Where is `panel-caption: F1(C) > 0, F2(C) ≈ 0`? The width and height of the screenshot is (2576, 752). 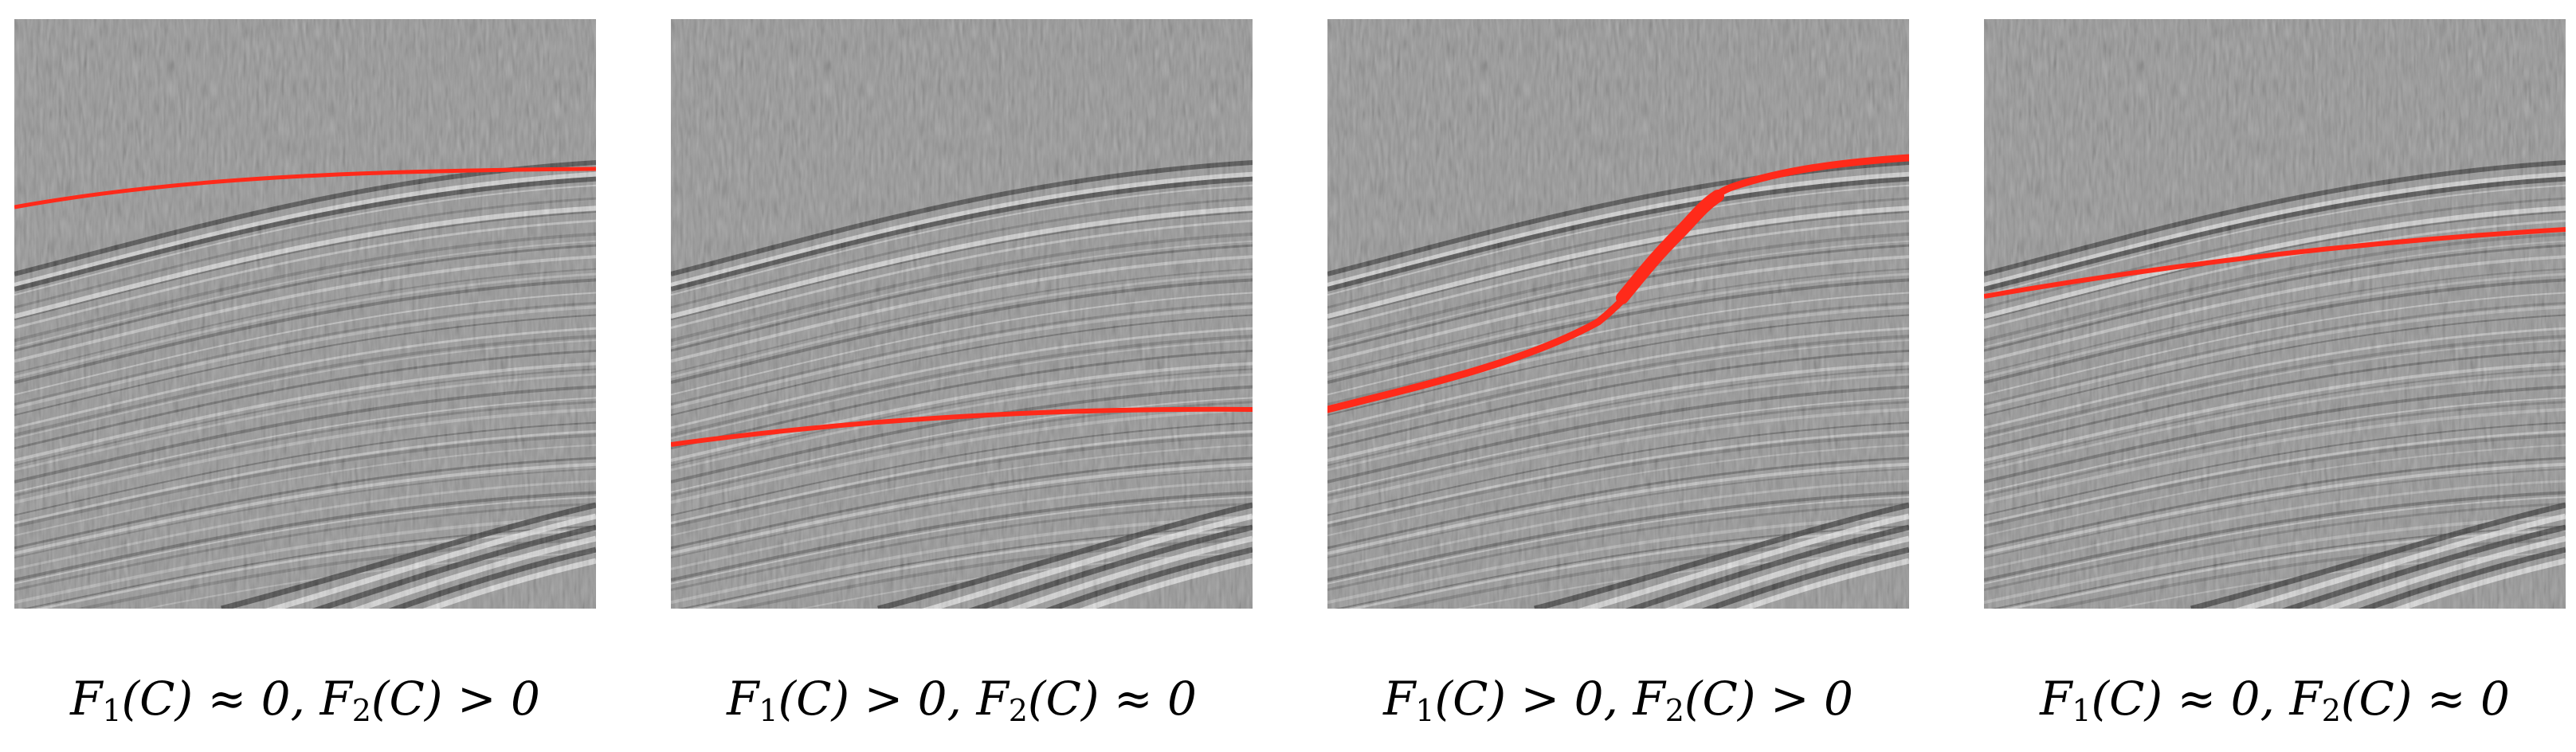 panel-caption: F1(C) > 0, F2(C) ≈ 0 is located at coordinates (962, 701).